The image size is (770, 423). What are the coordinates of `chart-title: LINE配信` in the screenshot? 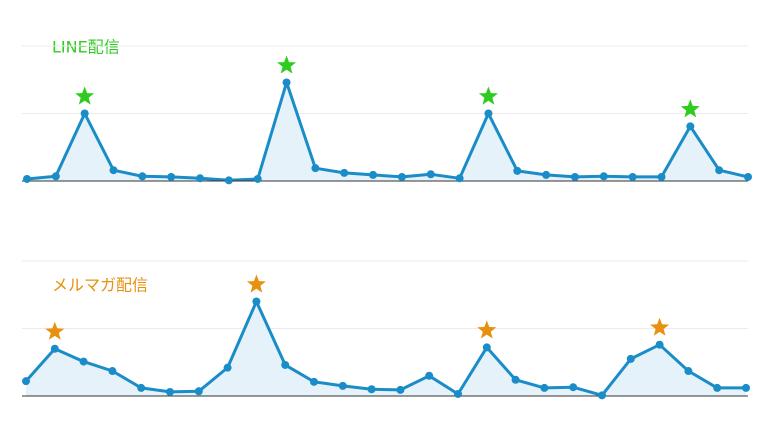 It's located at (86, 47).